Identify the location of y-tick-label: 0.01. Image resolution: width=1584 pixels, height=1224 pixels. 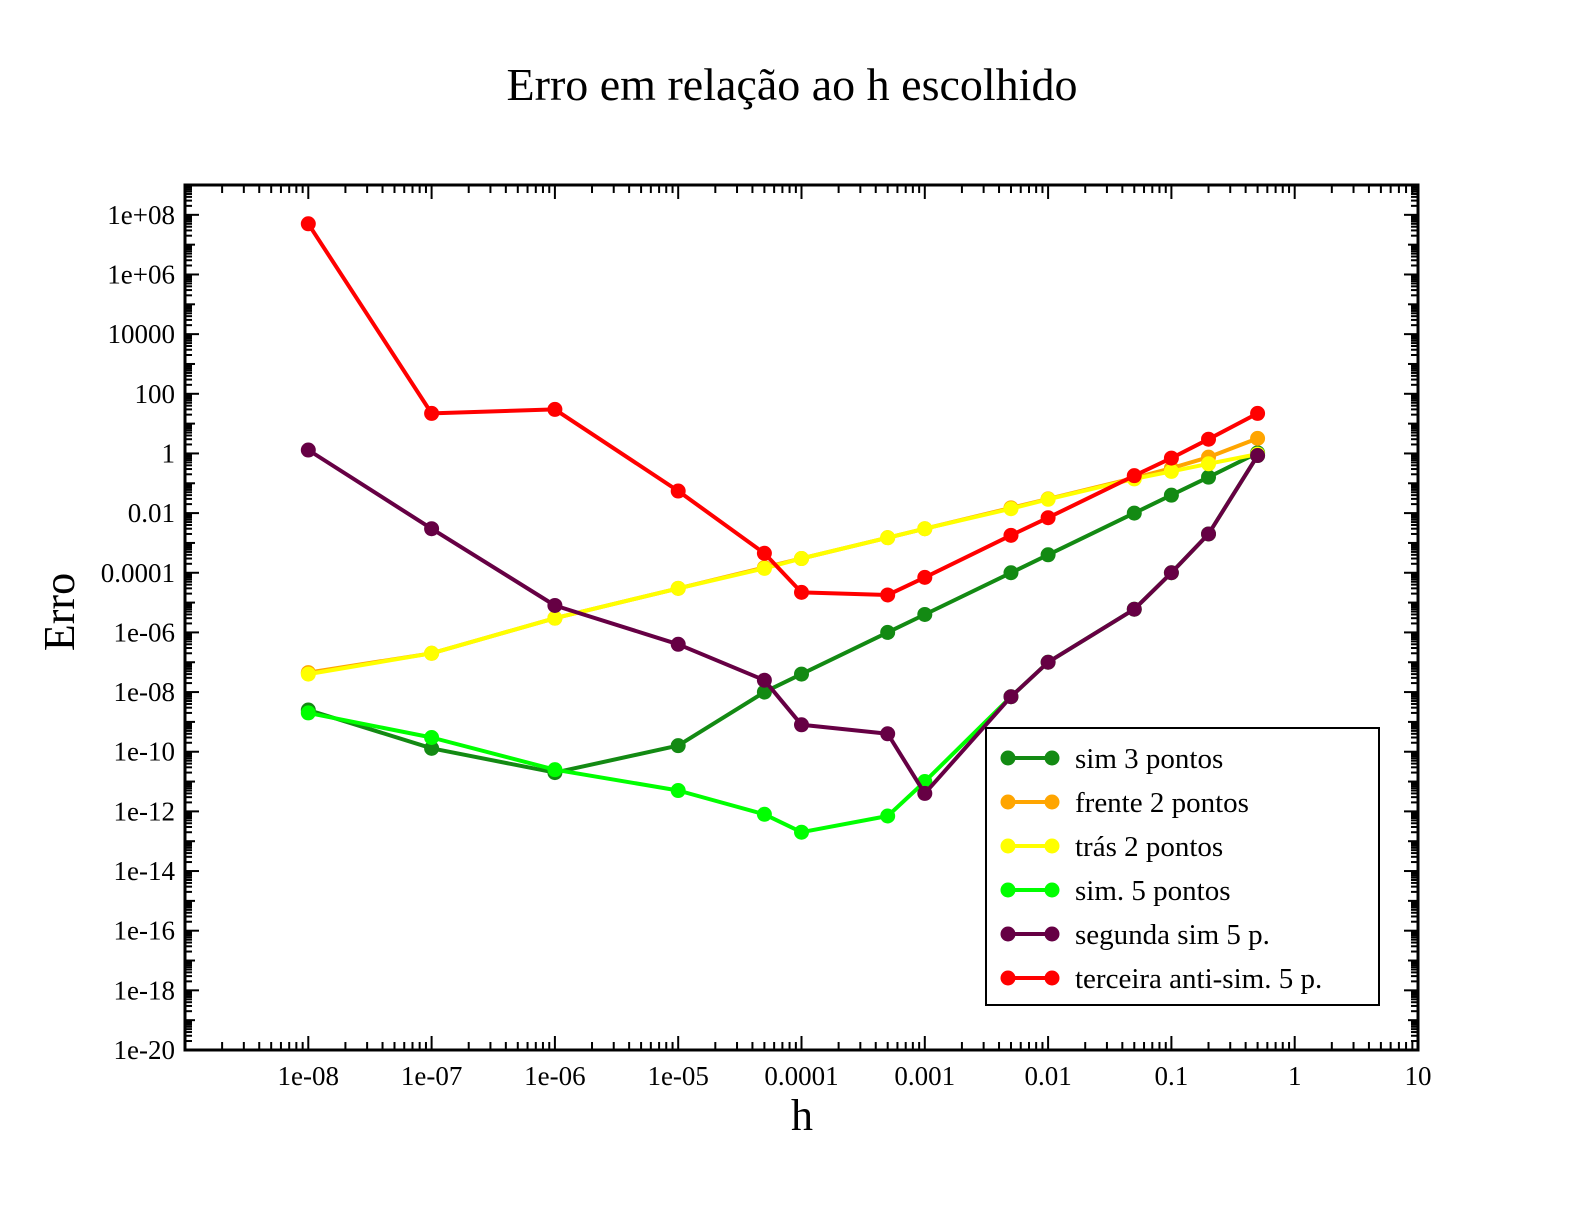
(151, 513).